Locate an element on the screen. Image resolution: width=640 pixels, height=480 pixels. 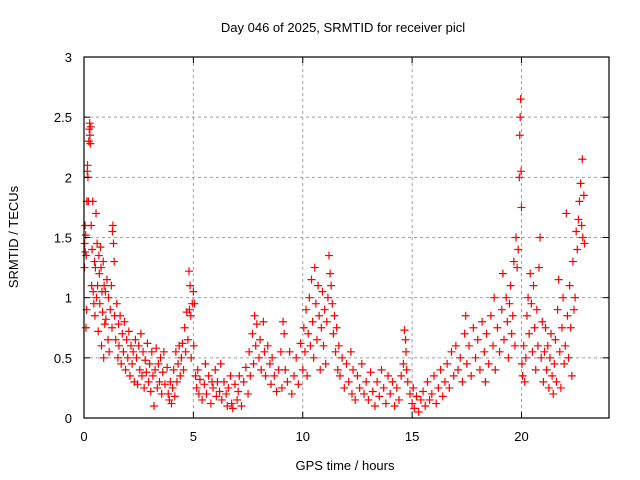
x-tick-label: 5 is located at coordinates (193, 436).